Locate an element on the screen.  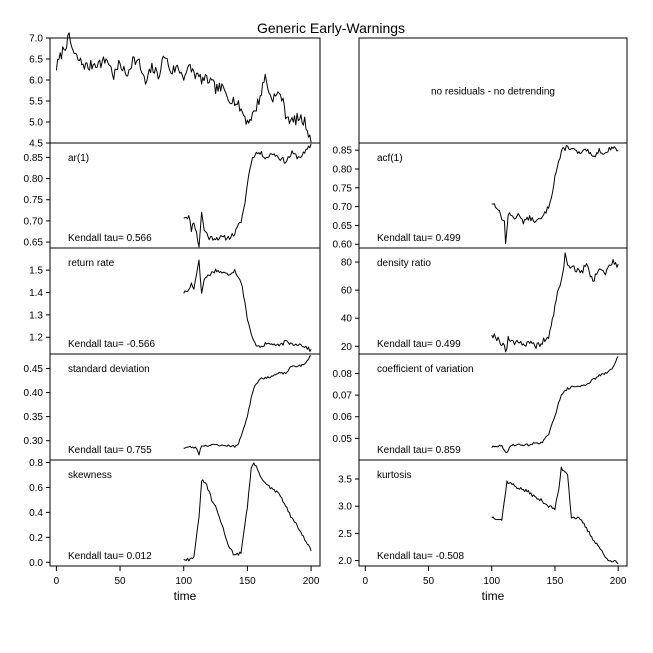
y-tick-label: 60 is located at coordinates (347, 291).